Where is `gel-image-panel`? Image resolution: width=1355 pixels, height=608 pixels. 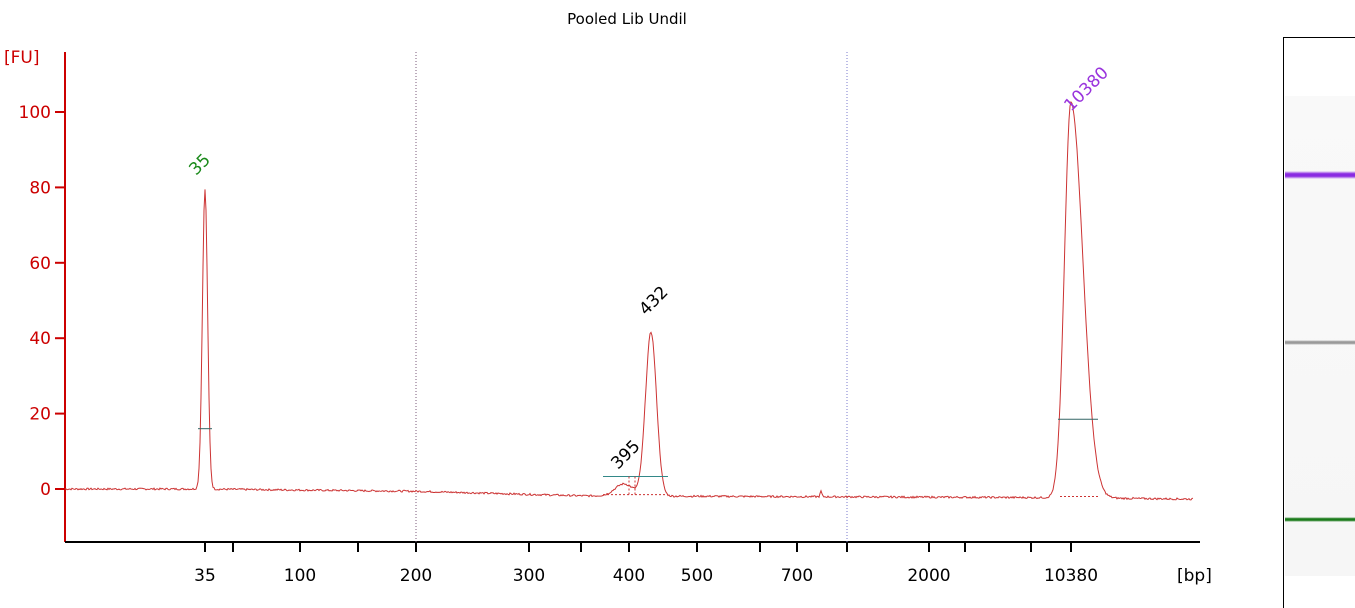 gel-image-panel is located at coordinates (1319, 322).